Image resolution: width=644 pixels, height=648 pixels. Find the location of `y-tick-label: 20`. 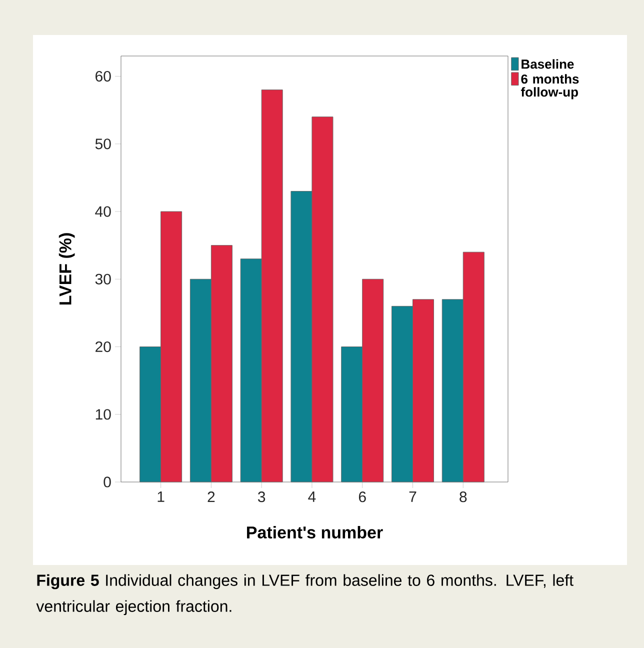

y-tick-label: 20 is located at coordinates (103, 346).